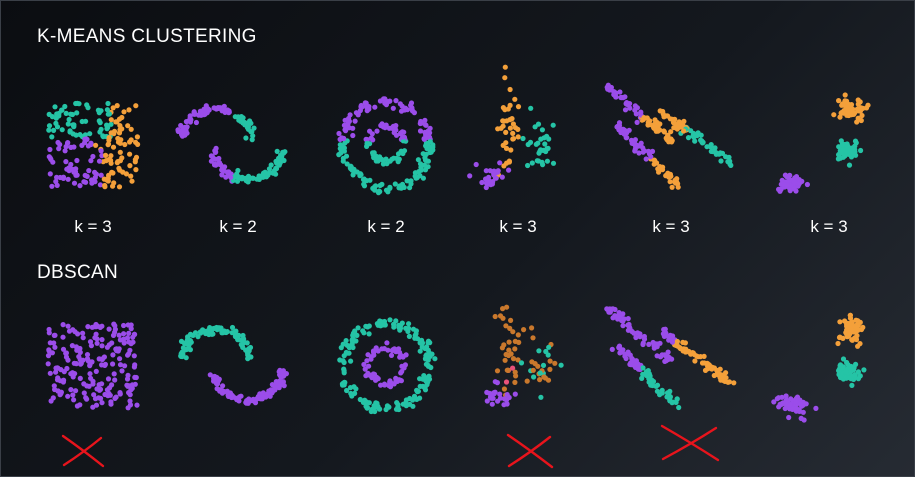 The image size is (915, 477). Describe the element at coordinates (390, 446) in the screenshot. I see `failure-marks` at that location.